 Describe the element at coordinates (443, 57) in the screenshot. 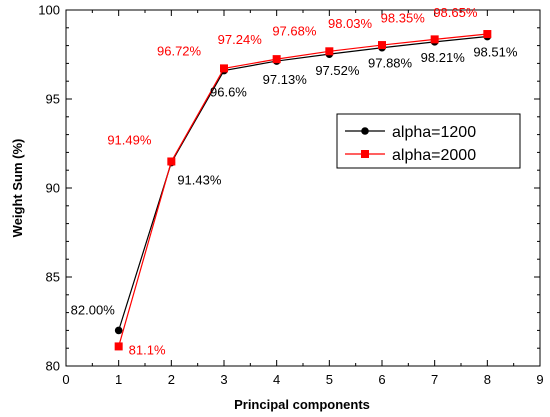

I see `data-label-s1-7: 98.21%` at that location.